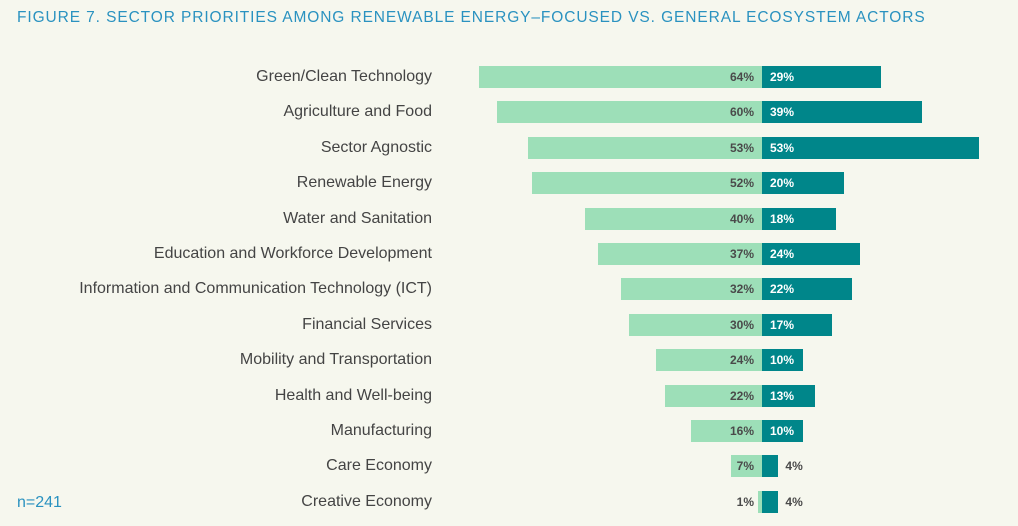  Describe the element at coordinates (353, 395) in the screenshot. I see `category-label: Health and Well-being` at that location.